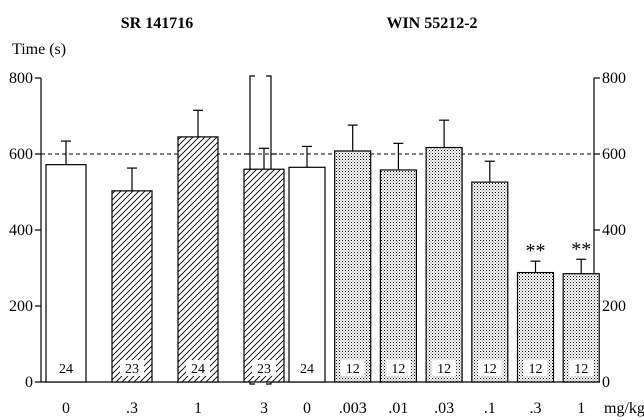  What do you see at coordinates (614, 230) in the screenshot?
I see `right-y-tick-label: 400` at bounding box center [614, 230].